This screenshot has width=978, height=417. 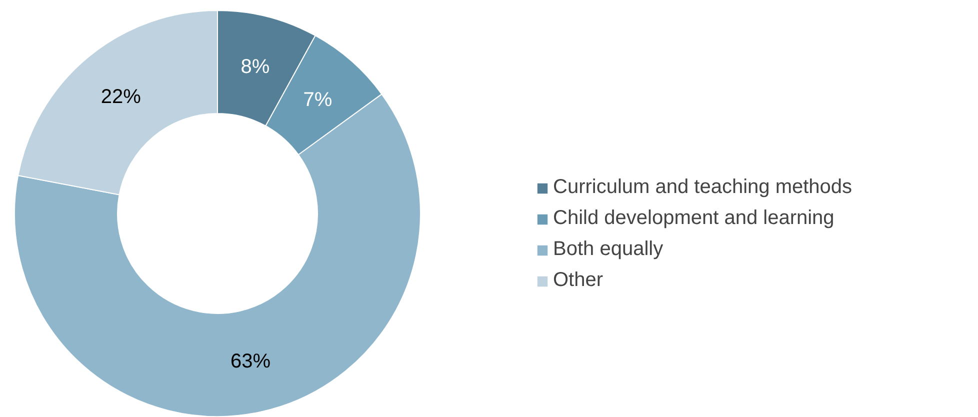 What do you see at coordinates (250, 361) in the screenshot?
I see `data-label: 63%` at bounding box center [250, 361].